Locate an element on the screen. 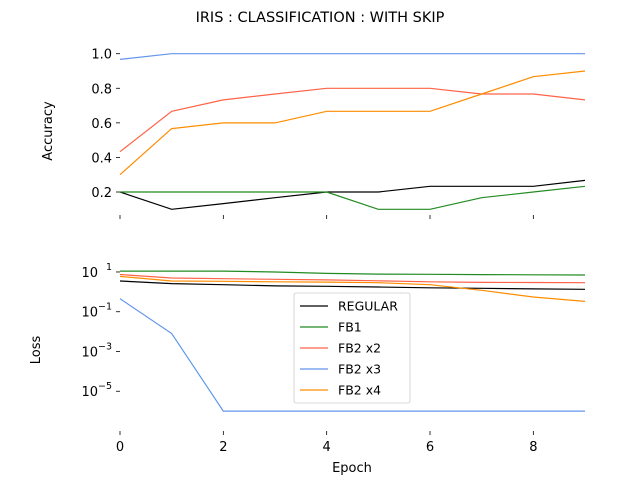  chart-title: IRIS : CLASSIFICATION : WITH SKIP is located at coordinates (320, 18).